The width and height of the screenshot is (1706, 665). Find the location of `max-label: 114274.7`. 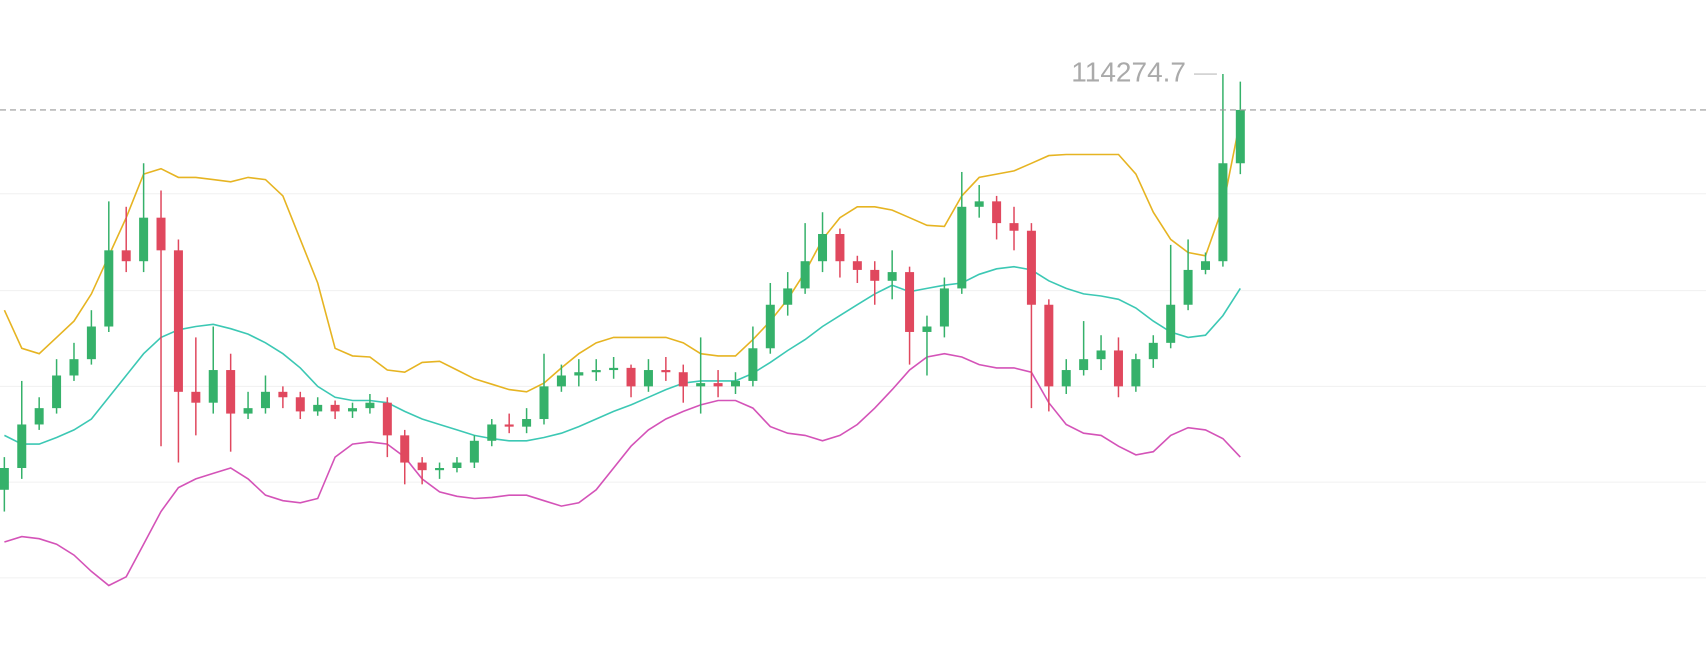

max-label: 114274.7 is located at coordinates (1128, 71).